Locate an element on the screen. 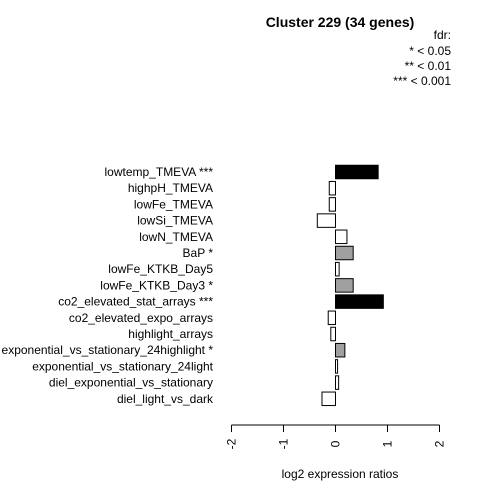 The image size is (480, 495). bar-group is located at coordinates (350, 285).